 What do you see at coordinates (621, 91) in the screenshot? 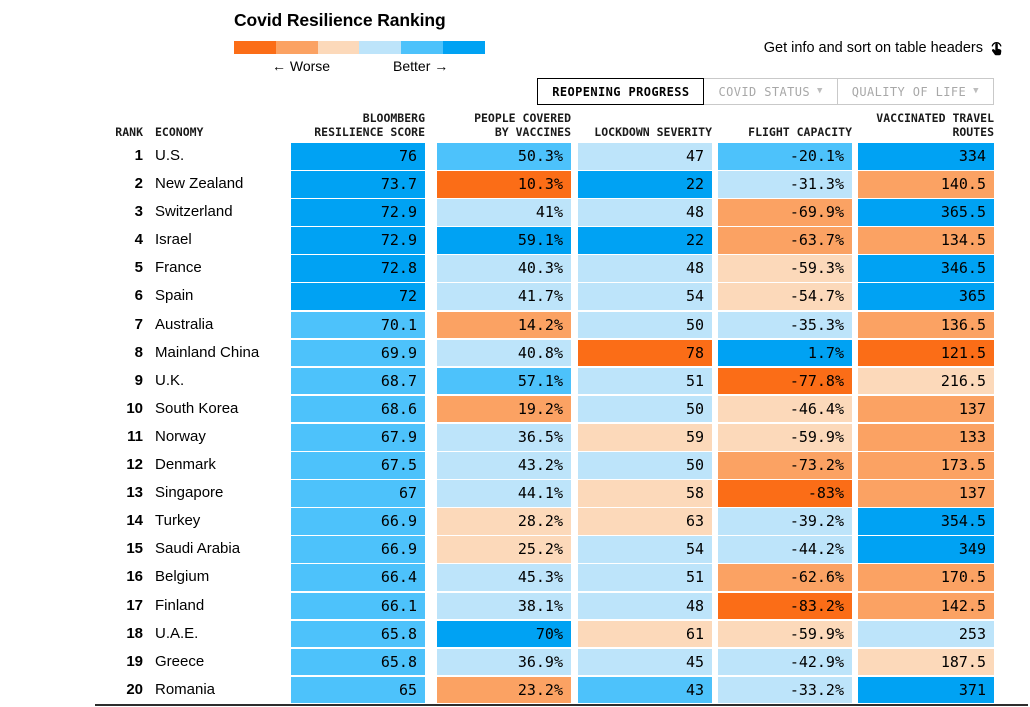
I see `tab-reopening-progress: REOPENING PROGRESS` at bounding box center [621, 91].